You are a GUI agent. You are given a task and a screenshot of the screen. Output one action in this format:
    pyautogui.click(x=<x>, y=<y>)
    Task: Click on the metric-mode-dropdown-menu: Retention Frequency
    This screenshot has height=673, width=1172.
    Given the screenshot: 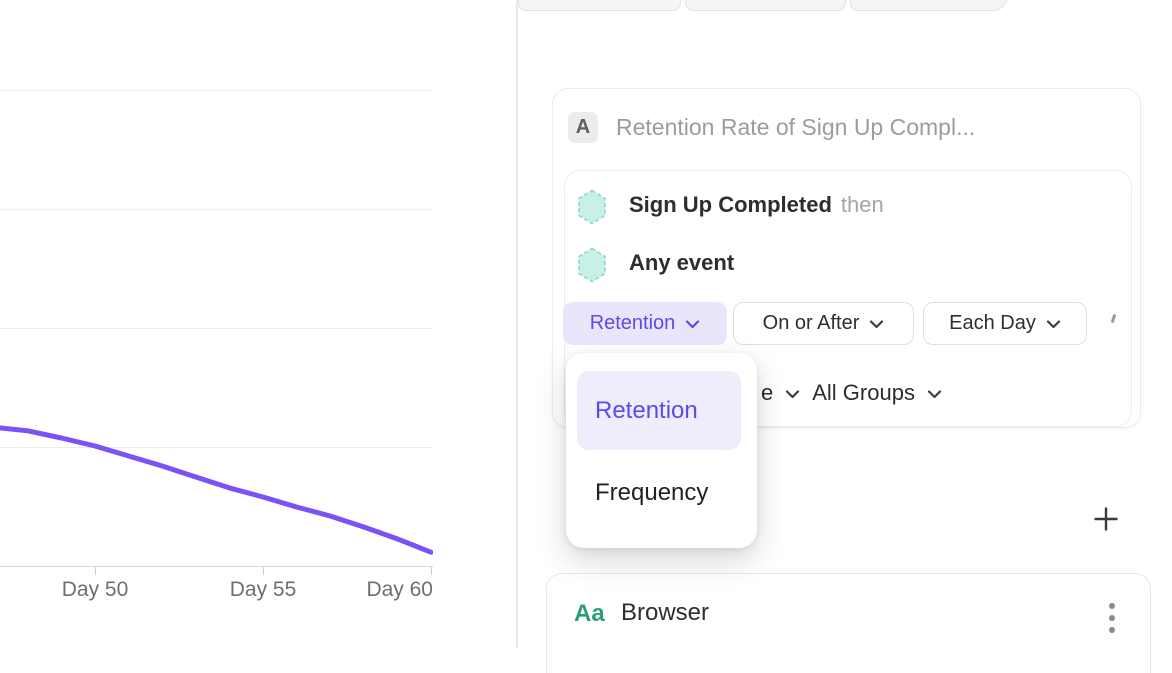 What is the action you would take?
    pyautogui.click(x=661, y=450)
    